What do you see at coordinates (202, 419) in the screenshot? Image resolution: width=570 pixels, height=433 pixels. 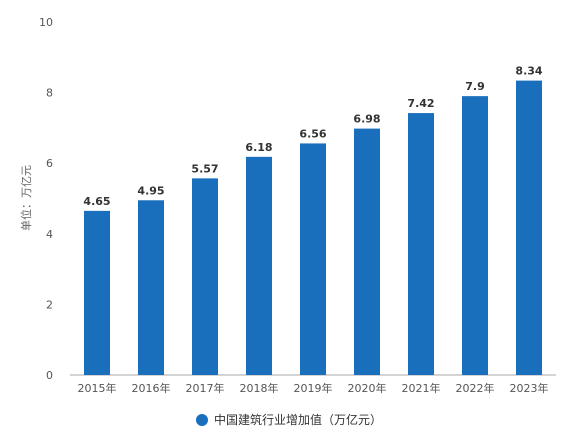 I see `legend-marker` at bounding box center [202, 419].